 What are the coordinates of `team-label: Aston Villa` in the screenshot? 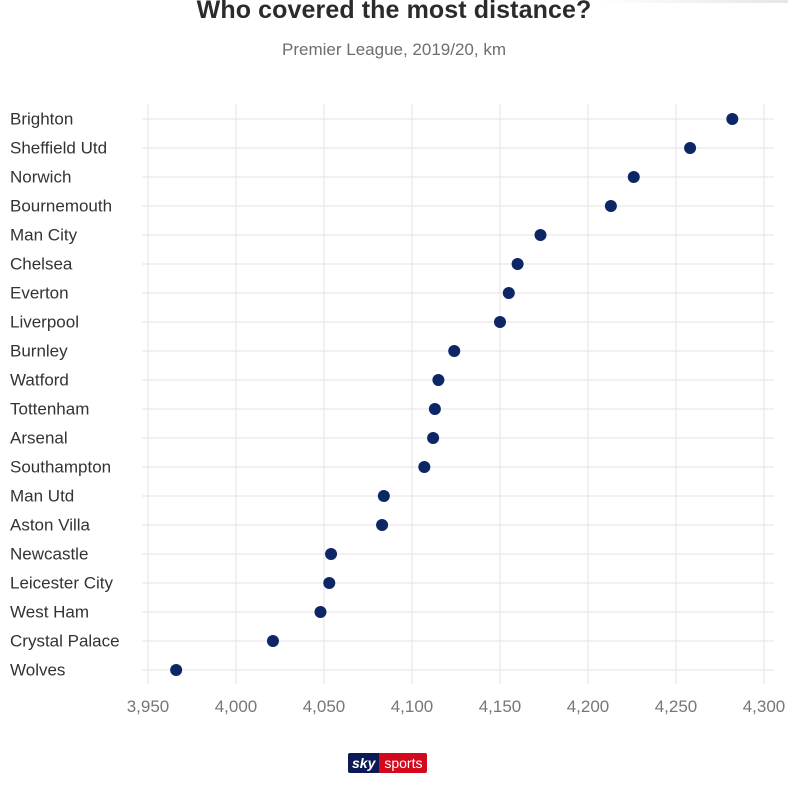 It's located at (50, 525).